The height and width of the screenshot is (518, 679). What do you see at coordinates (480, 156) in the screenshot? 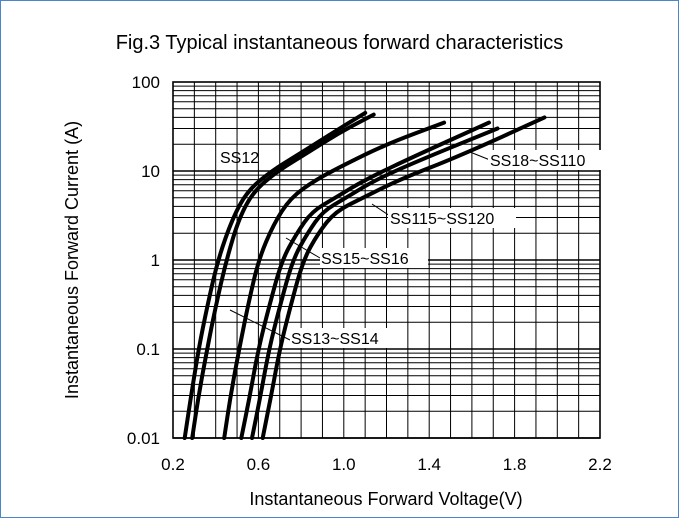
I see `annotation-ss18-ss110-leader` at bounding box center [480, 156].